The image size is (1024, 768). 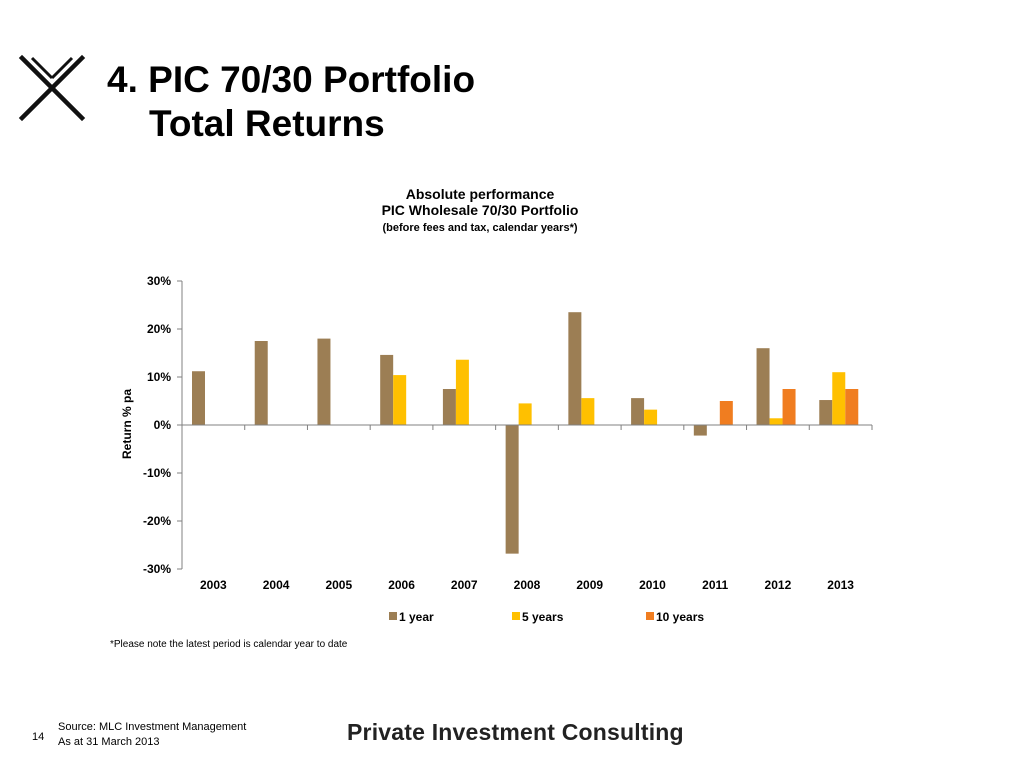 What do you see at coordinates (525, 414) in the screenshot?
I see `bar-2008-5-years` at bounding box center [525, 414].